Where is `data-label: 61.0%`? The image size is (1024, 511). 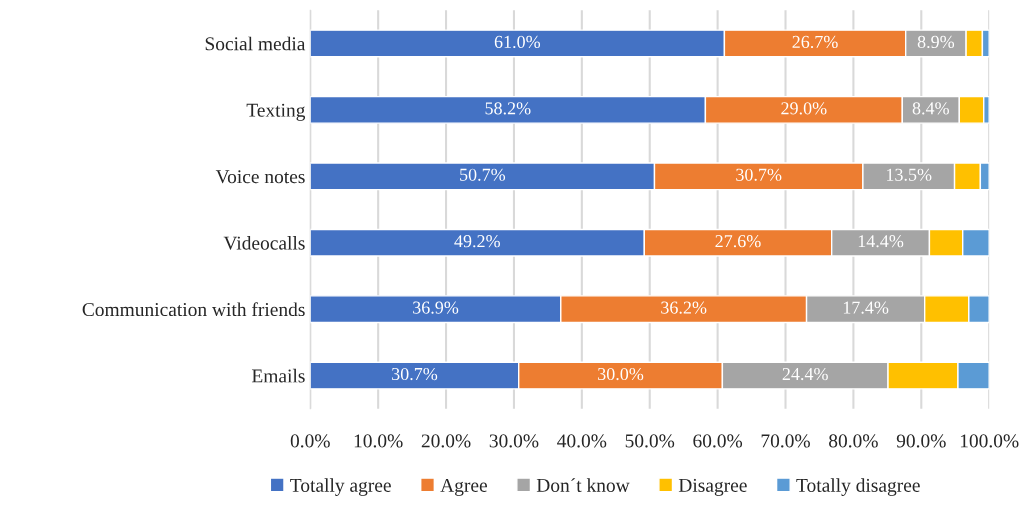 data-label: 61.0% is located at coordinates (517, 42).